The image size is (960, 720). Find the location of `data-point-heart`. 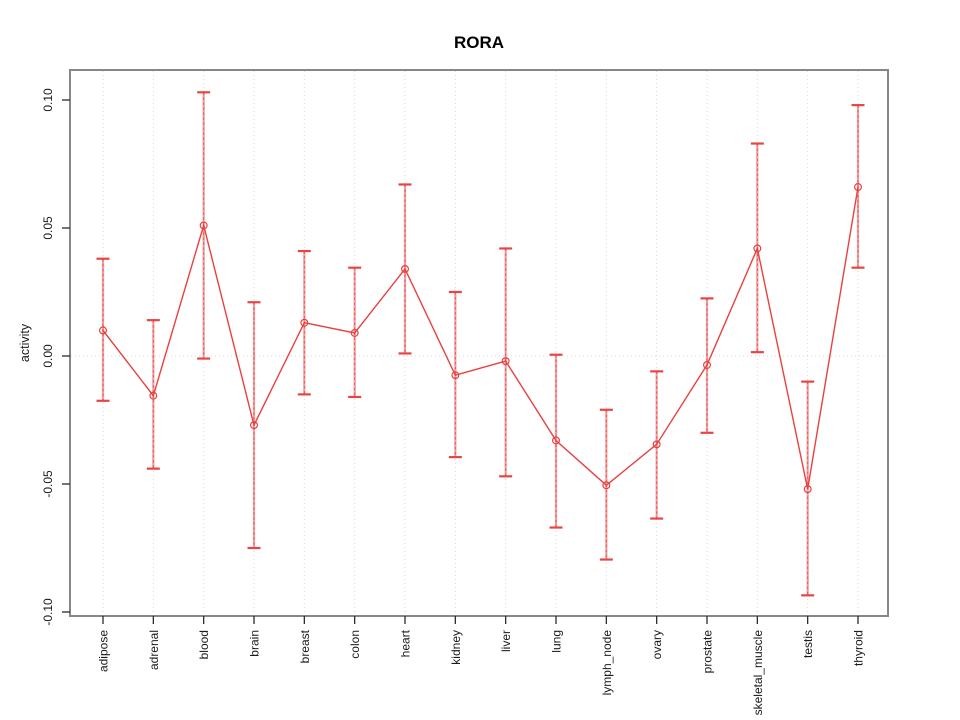

data-point-heart is located at coordinates (405, 268).